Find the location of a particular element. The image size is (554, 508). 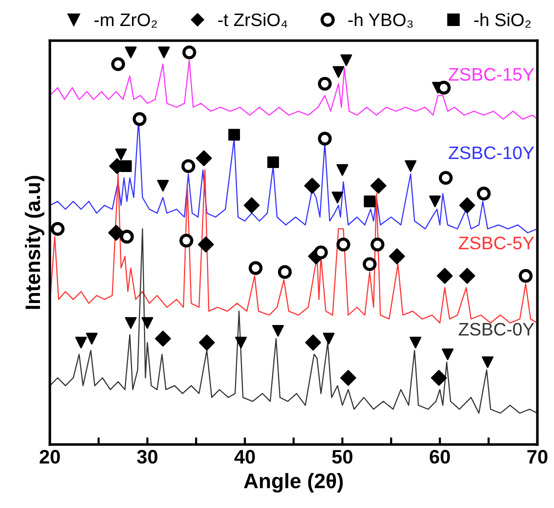

legend-label: -h SiO₂ is located at coordinates (502, 20).